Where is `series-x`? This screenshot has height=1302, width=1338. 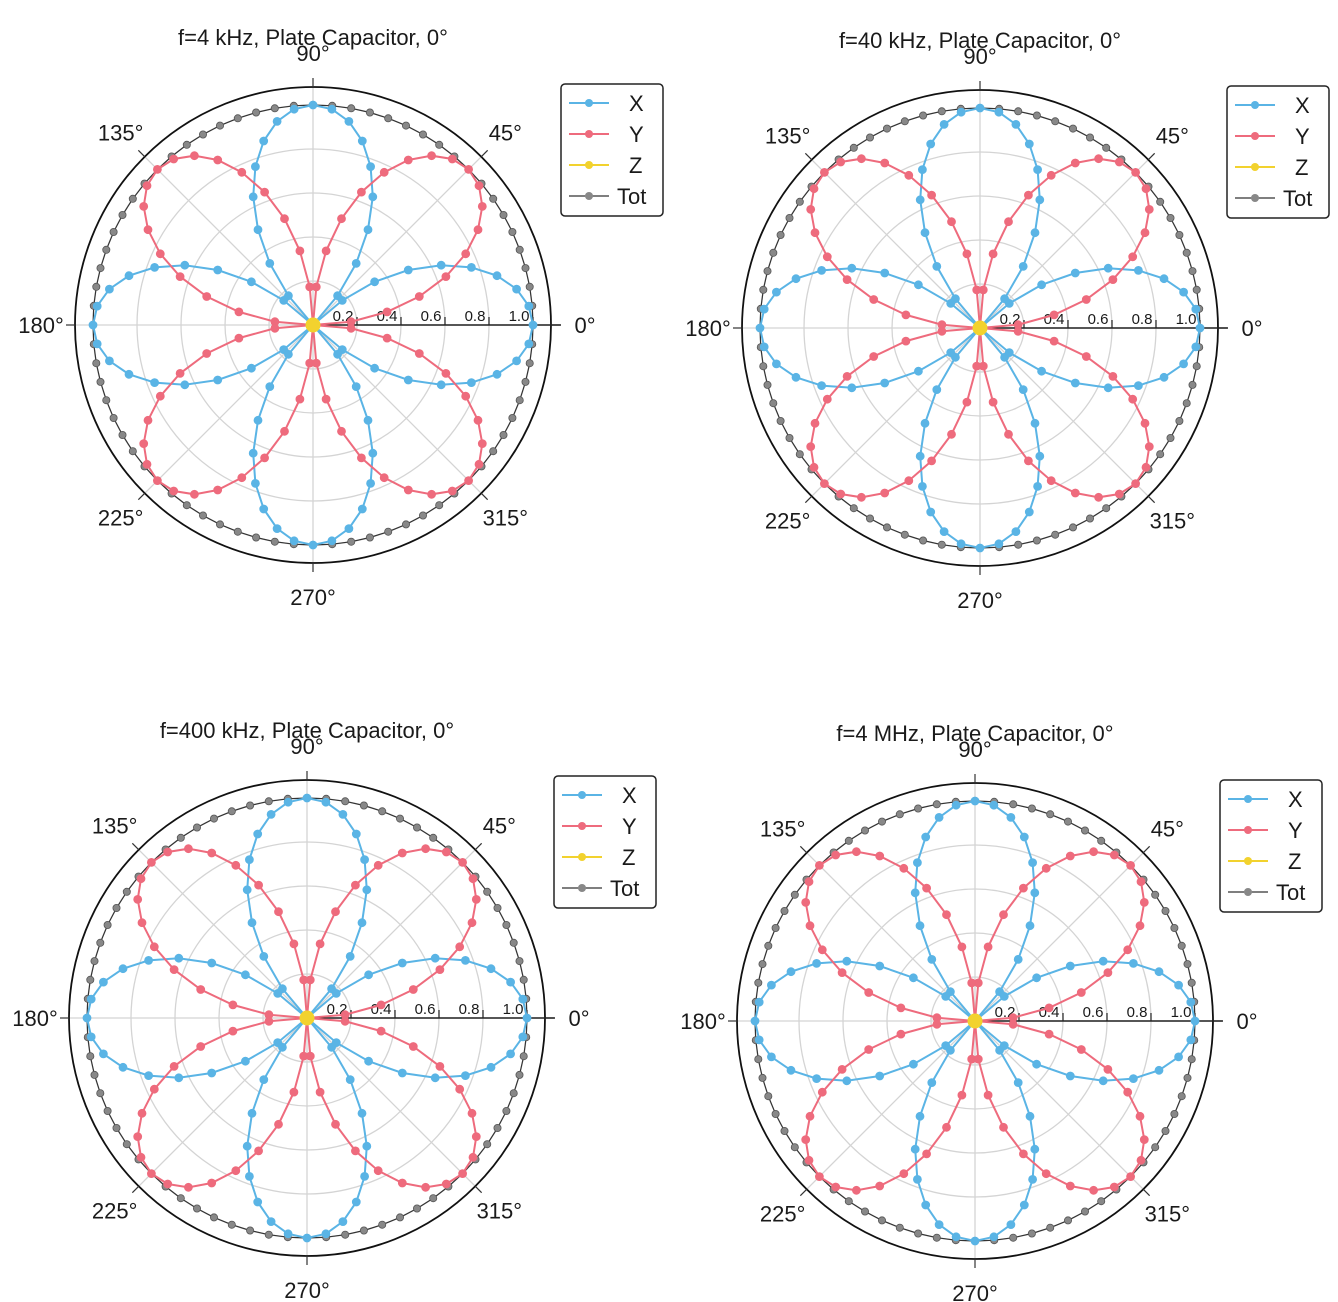 series-x is located at coordinates (975, 1021).